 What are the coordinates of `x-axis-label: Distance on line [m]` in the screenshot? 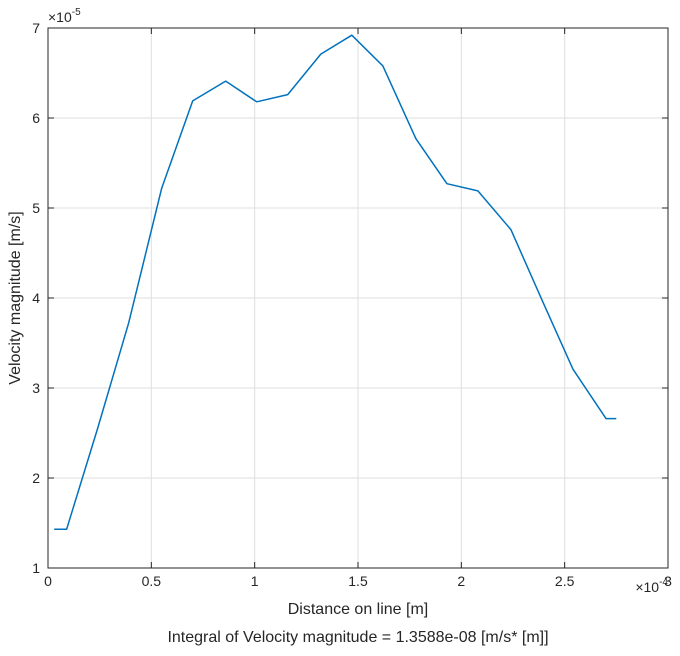 It's located at (358, 609).